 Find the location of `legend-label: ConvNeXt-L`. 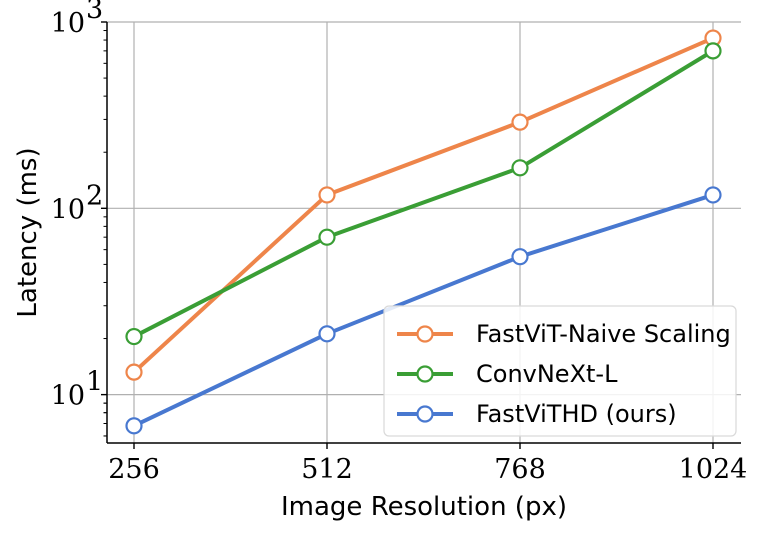

legend-label: ConvNeXt-L is located at coordinates (547, 374).